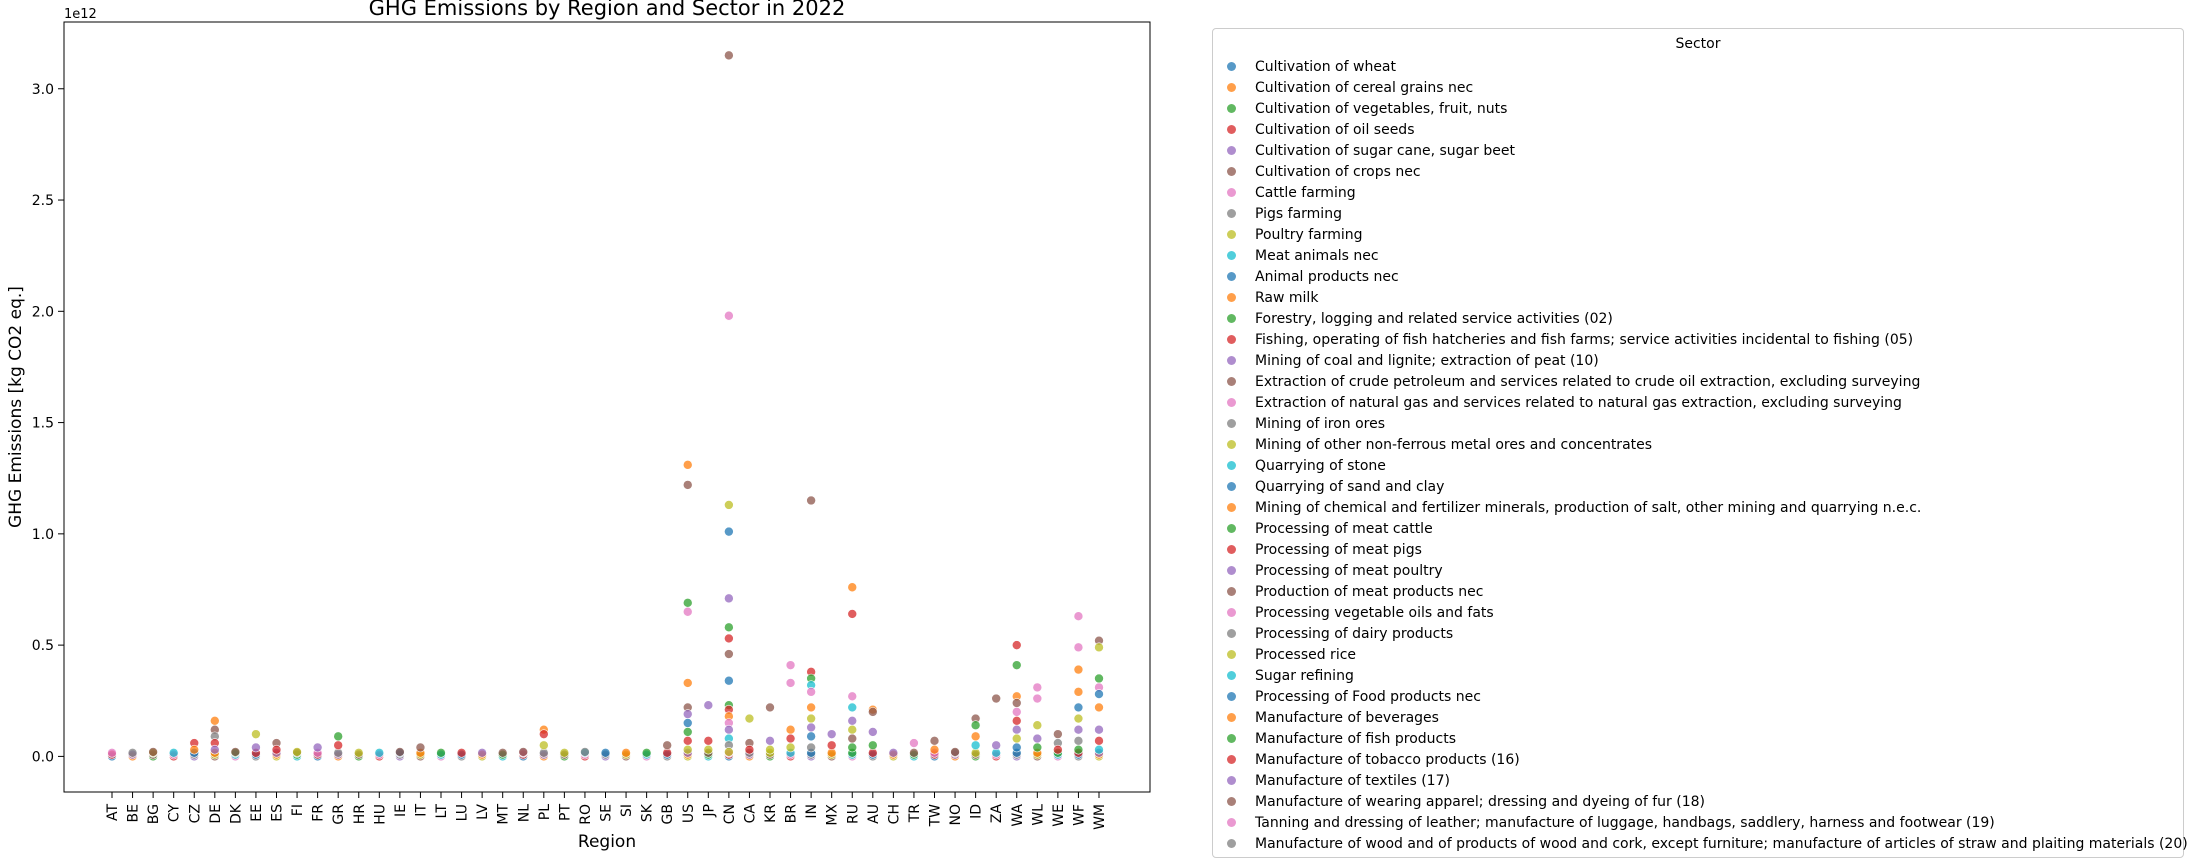 The image size is (2194, 858). Describe the element at coordinates (1698, 591) in the screenshot. I see `legend-item: Production of meat products nec` at that location.